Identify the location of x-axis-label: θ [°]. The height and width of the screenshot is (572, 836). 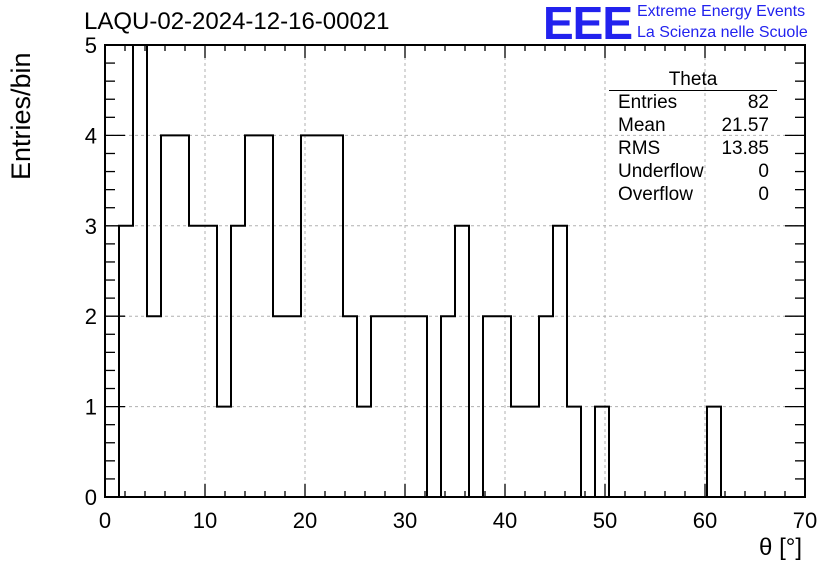
(780, 547).